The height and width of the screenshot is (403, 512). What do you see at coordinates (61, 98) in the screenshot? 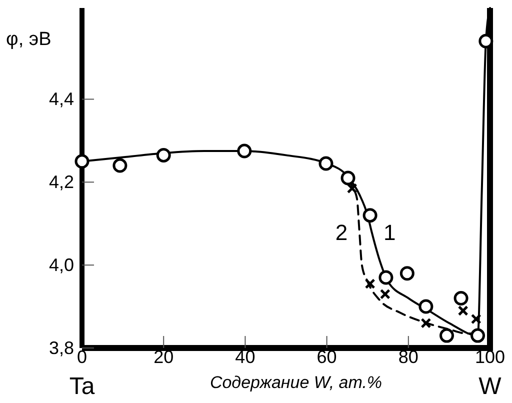
I see `y-tick-label: 4,4` at bounding box center [61, 98].